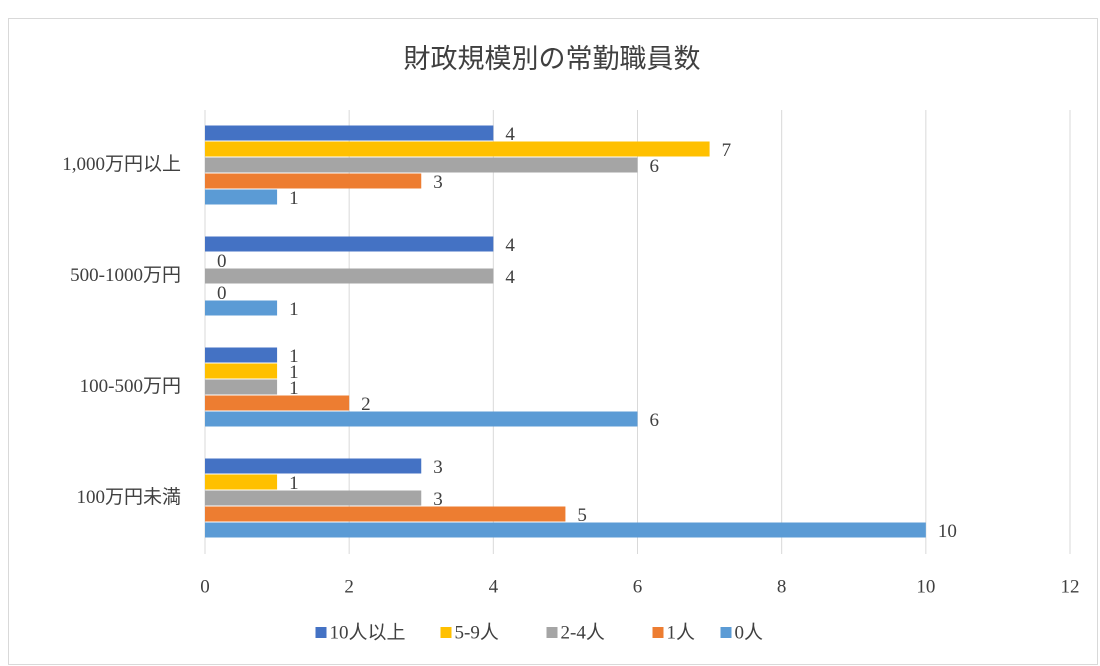 This screenshot has height=666, width=1100. What do you see at coordinates (130, 386) in the screenshot?
I see `y-tick-label: 100-500万円` at bounding box center [130, 386].